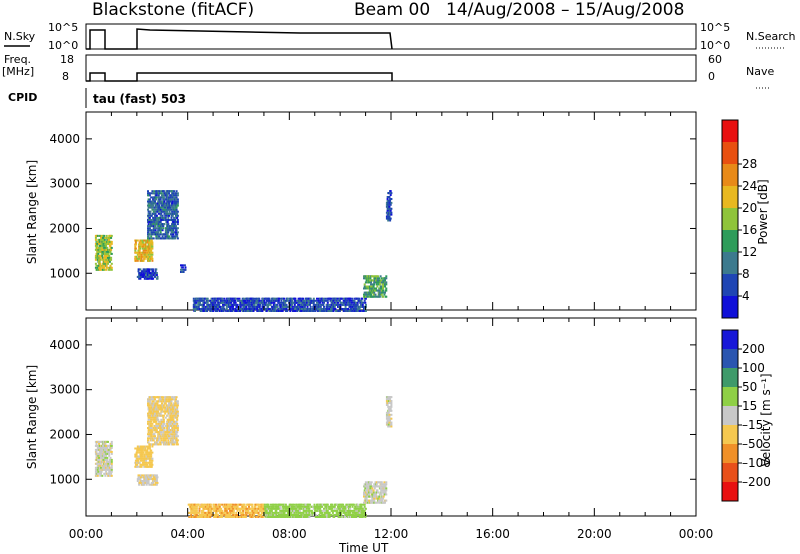 This screenshot has height=554, width=800. Describe the element at coordinates (565, 10) in the screenshot. I see `date-range: 14/Aug/2008 – 15/Aug/2008` at that location.